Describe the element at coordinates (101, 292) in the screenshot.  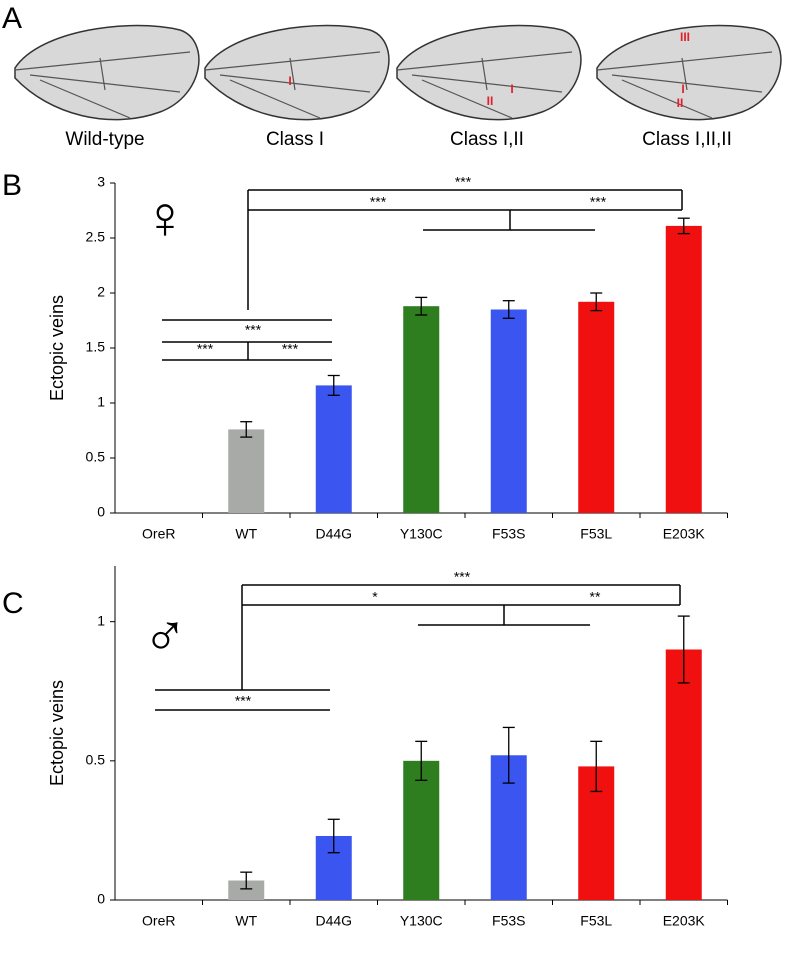
I see `y-tick-label: 2` at that location.